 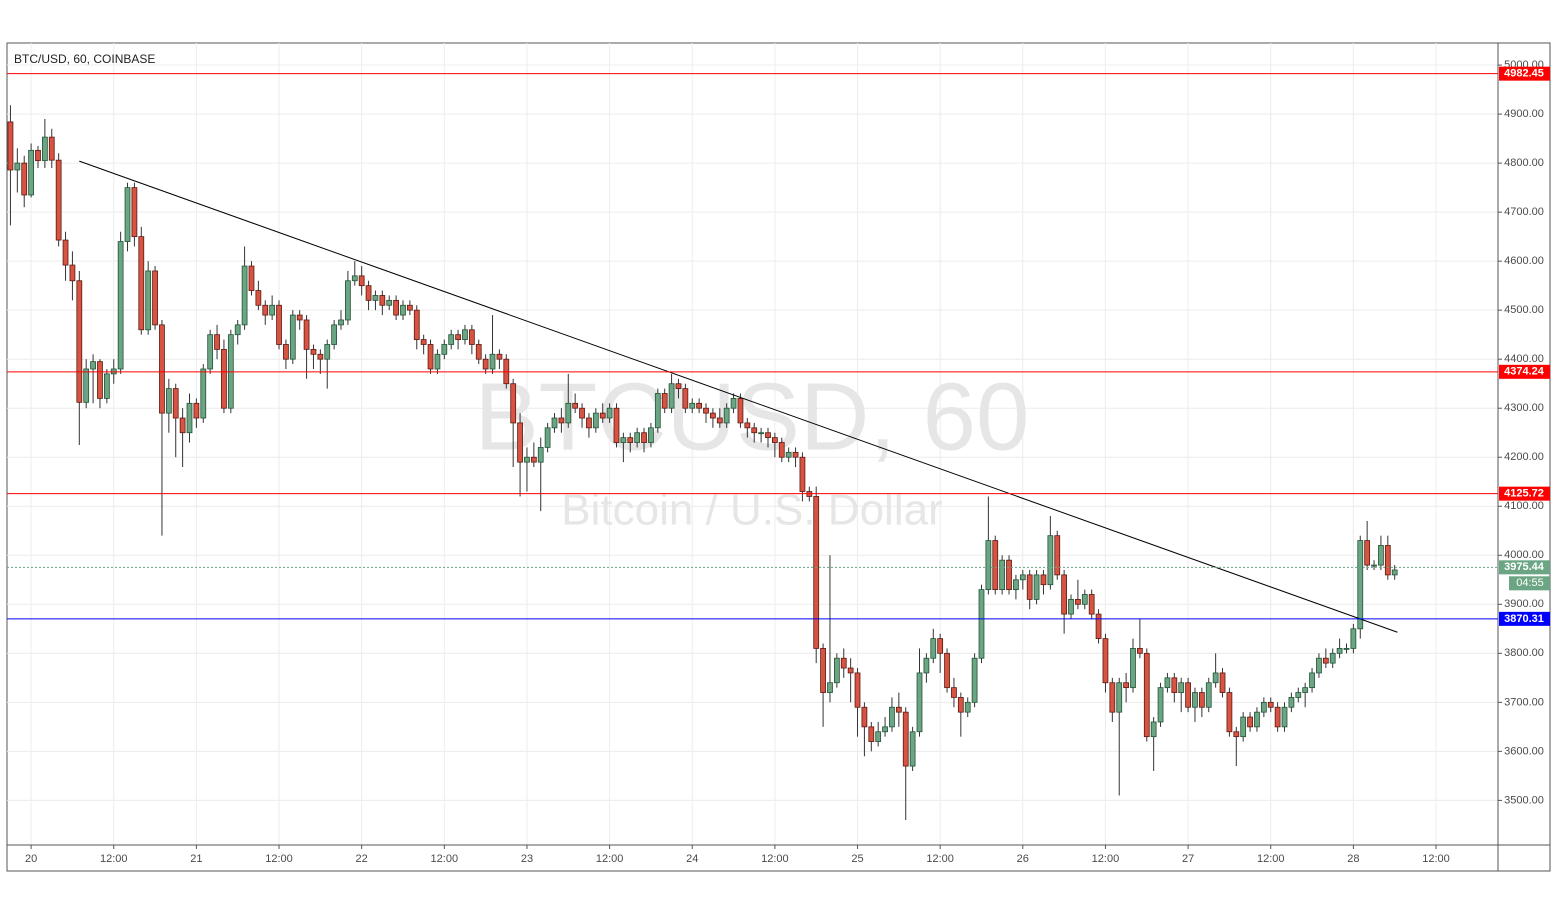 What do you see at coordinates (1524, 800) in the screenshot?
I see `y-tick-label: 3500.00` at bounding box center [1524, 800].